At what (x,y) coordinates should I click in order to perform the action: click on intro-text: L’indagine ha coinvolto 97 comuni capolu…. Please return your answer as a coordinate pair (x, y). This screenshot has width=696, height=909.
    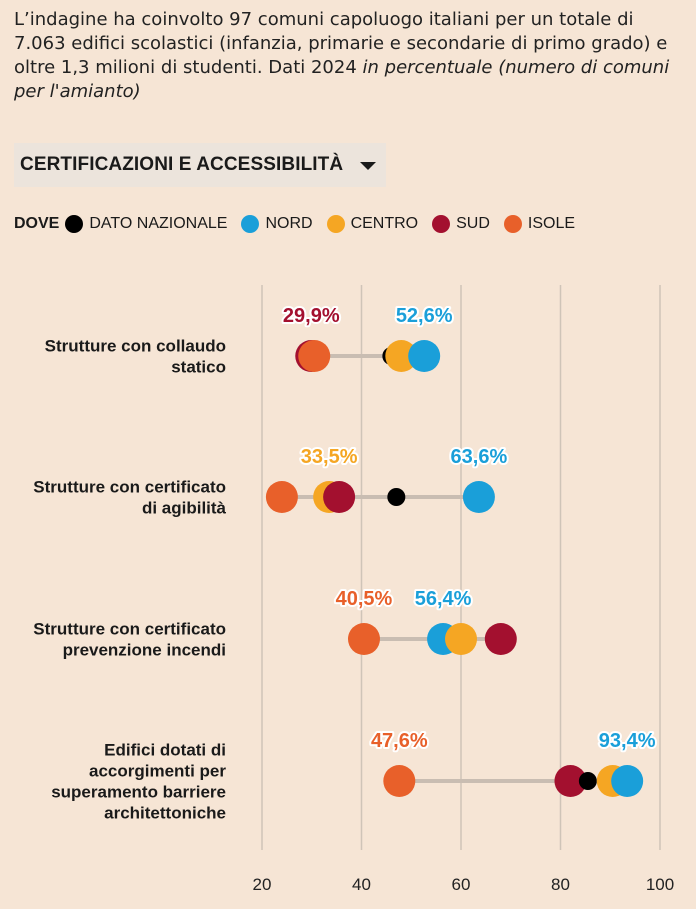
    Looking at the image, I should click on (350, 56).